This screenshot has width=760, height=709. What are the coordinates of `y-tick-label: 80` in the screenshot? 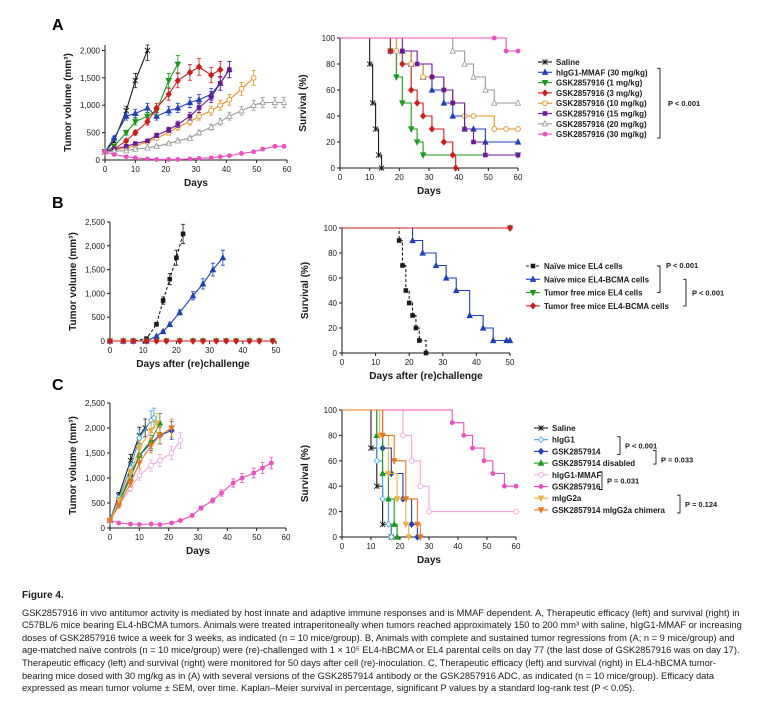 It's located at (330, 64).